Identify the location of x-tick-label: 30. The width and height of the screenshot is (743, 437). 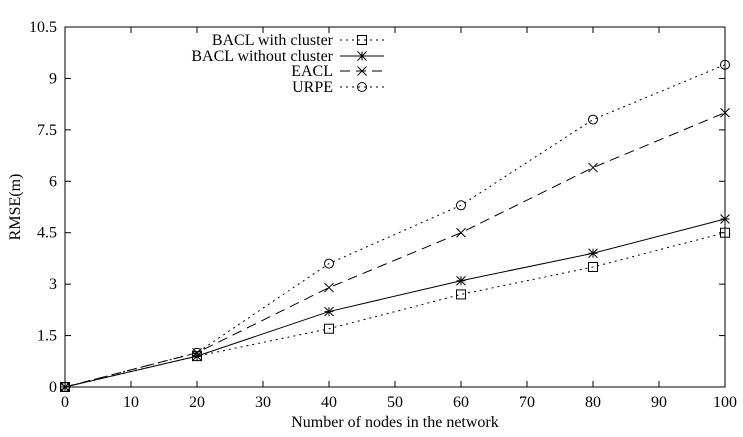
(263, 402).